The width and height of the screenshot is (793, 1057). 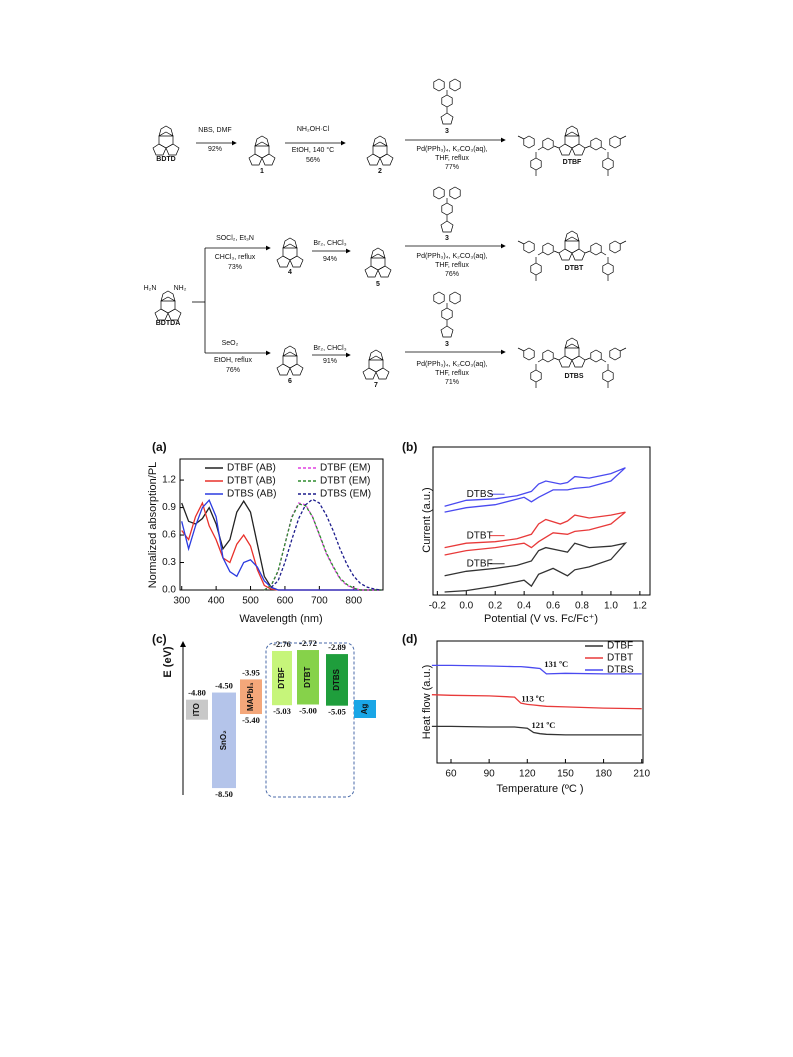 I want to click on x-tick-label: 120, so click(x=527, y=774).